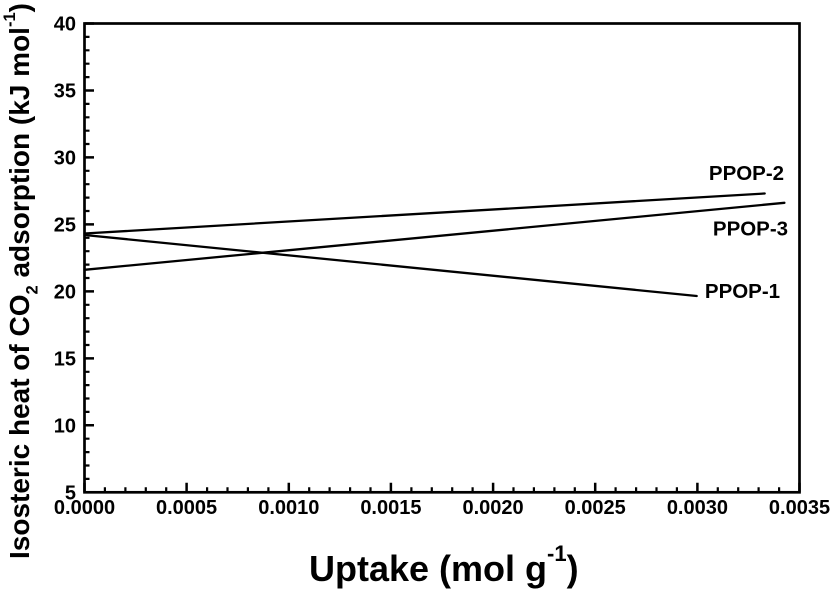 This screenshot has width=832, height=593. What do you see at coordinates (750, 228) in the screenshot?
I see `svg-text: PPOP-3` at bounding box center [750, 228].